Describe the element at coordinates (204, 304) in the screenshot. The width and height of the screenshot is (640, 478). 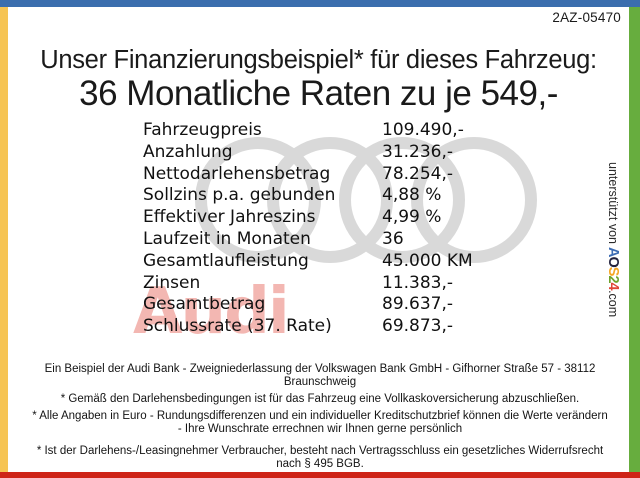
I see `row-label: Gesamtbetrag` at that location.